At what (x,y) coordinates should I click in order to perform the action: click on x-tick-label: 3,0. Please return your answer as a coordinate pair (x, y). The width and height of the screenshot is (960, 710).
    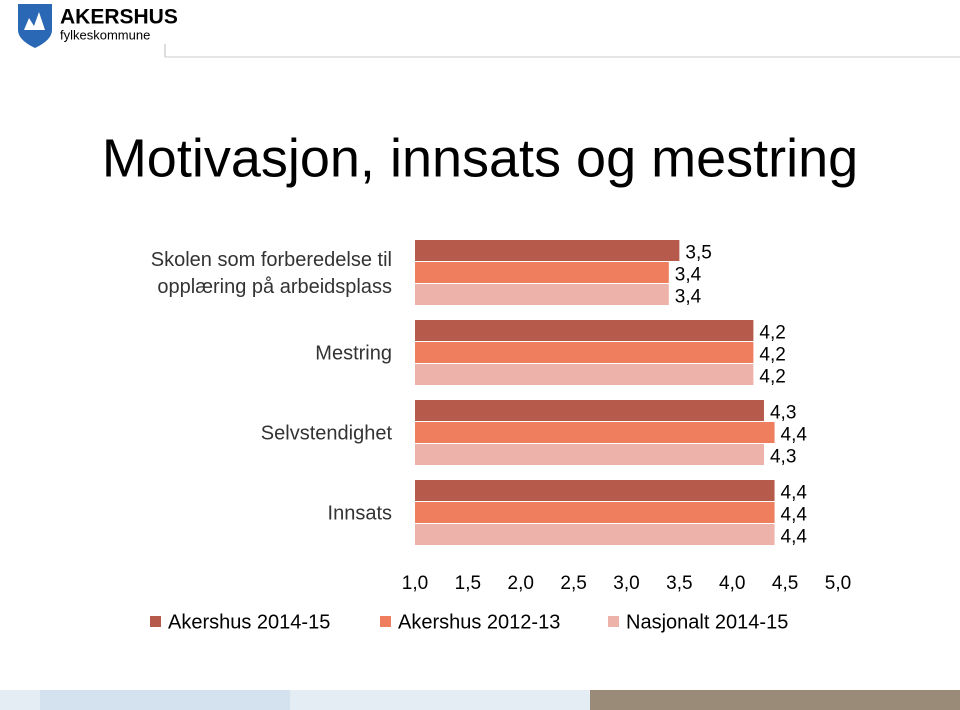
    Looking at the image, I should click on (626, 583).